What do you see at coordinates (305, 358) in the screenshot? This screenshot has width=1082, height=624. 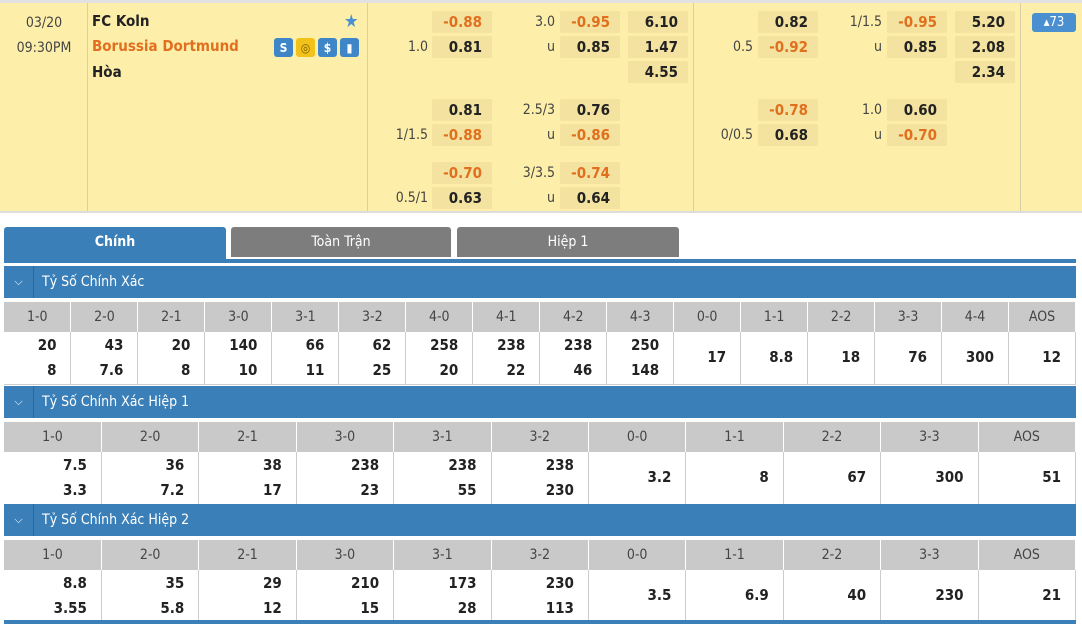 I see `score-odds-cell: 66 11` at bounding box center [305, 358].